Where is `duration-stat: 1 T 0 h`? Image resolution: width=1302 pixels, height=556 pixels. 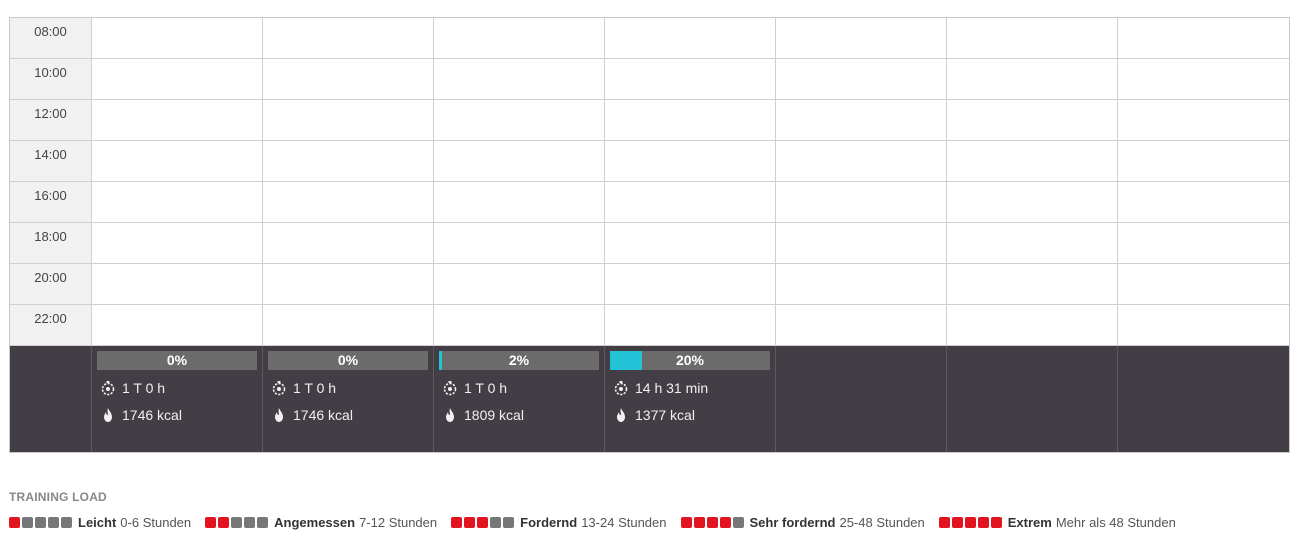
duration-stat: 1 T 0 h is located at coordinates (474, 388).